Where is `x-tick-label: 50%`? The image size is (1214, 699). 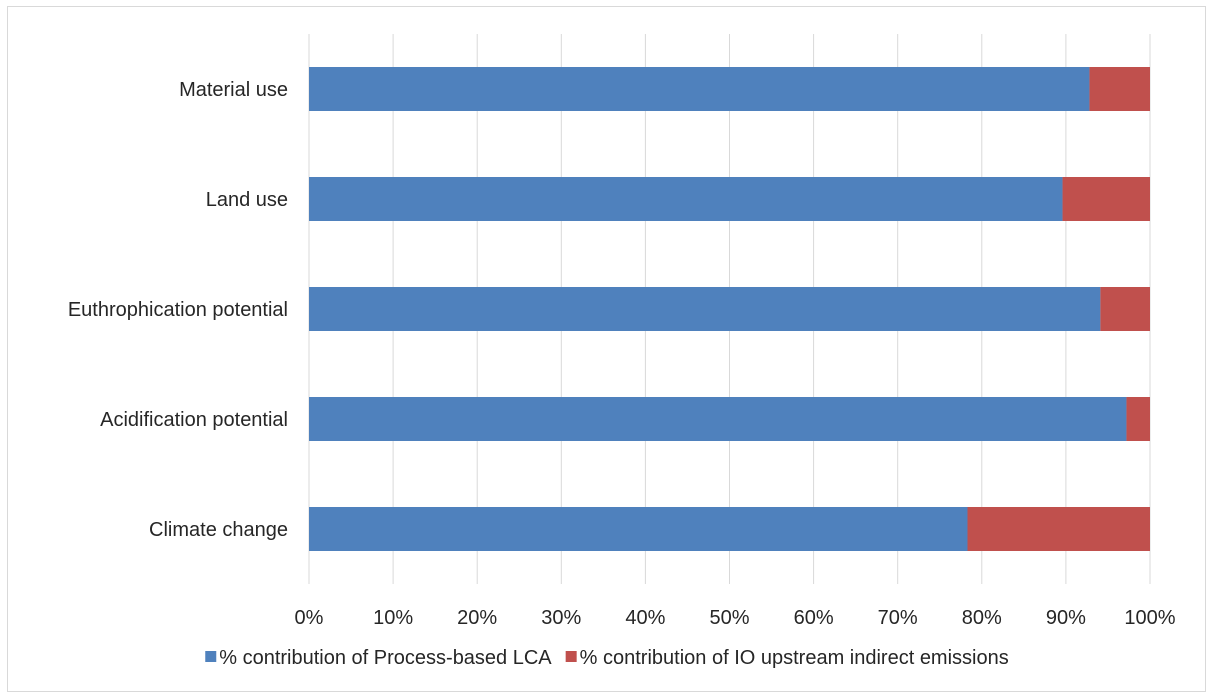
x-tick-label: 50% is located at coordinates (729, 618).